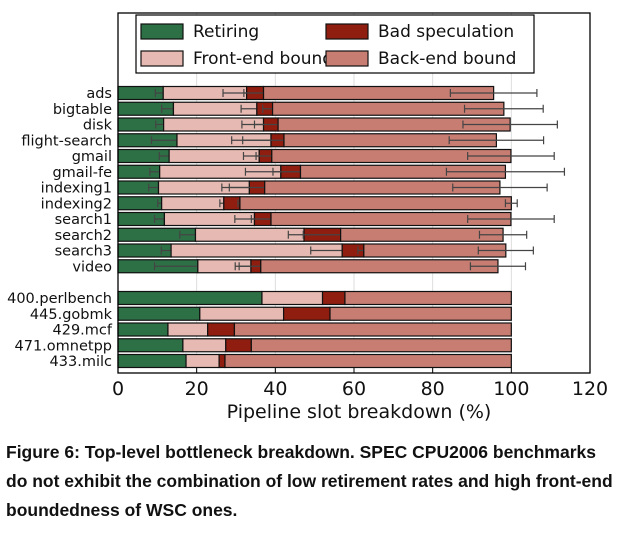 This screenshot has width=626, height=536. What do you see at coordinates (64, 346) in the screenshot?
I see `category-label: 471.omnetpp` at bounding box center [64, 346].